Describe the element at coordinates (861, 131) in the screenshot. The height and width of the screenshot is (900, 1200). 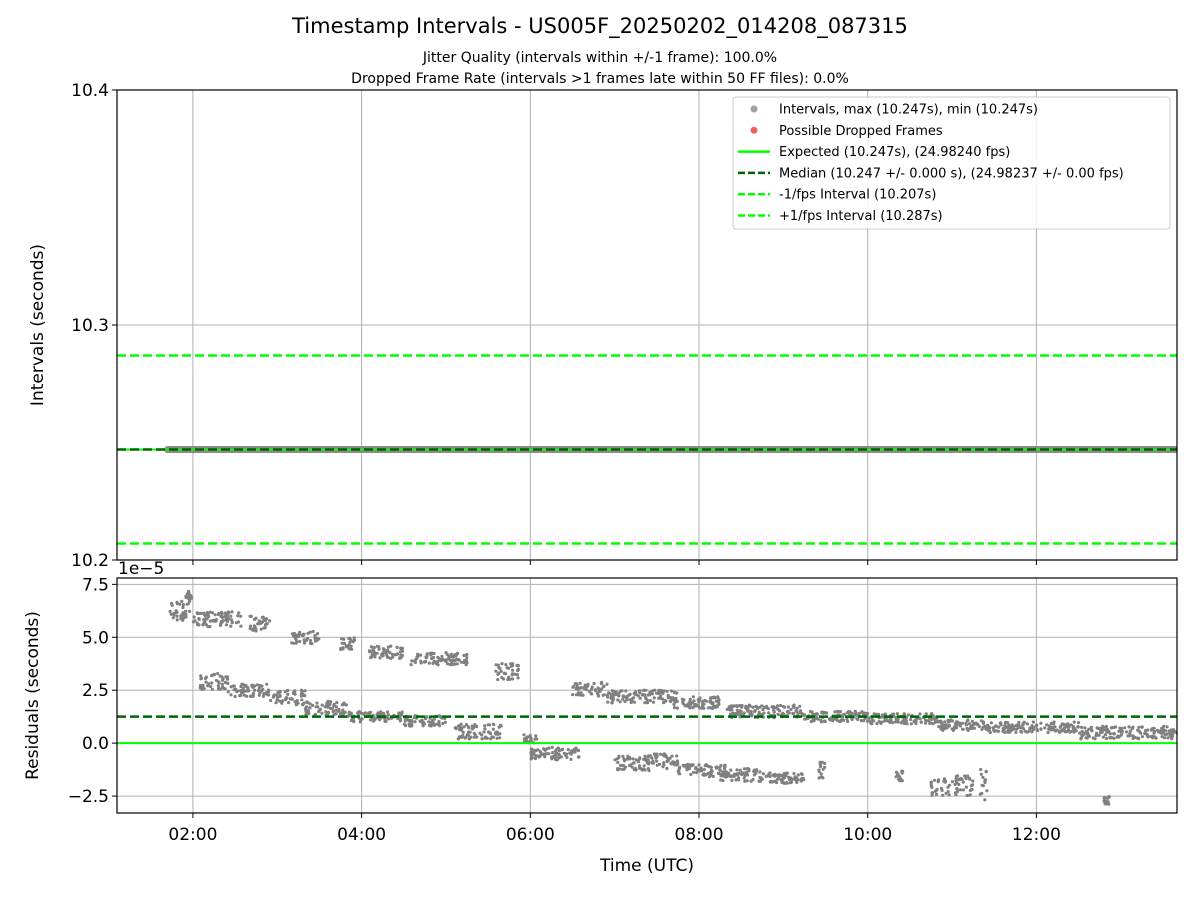
I see `legend-label: Possible Dropped Frames` at that location.